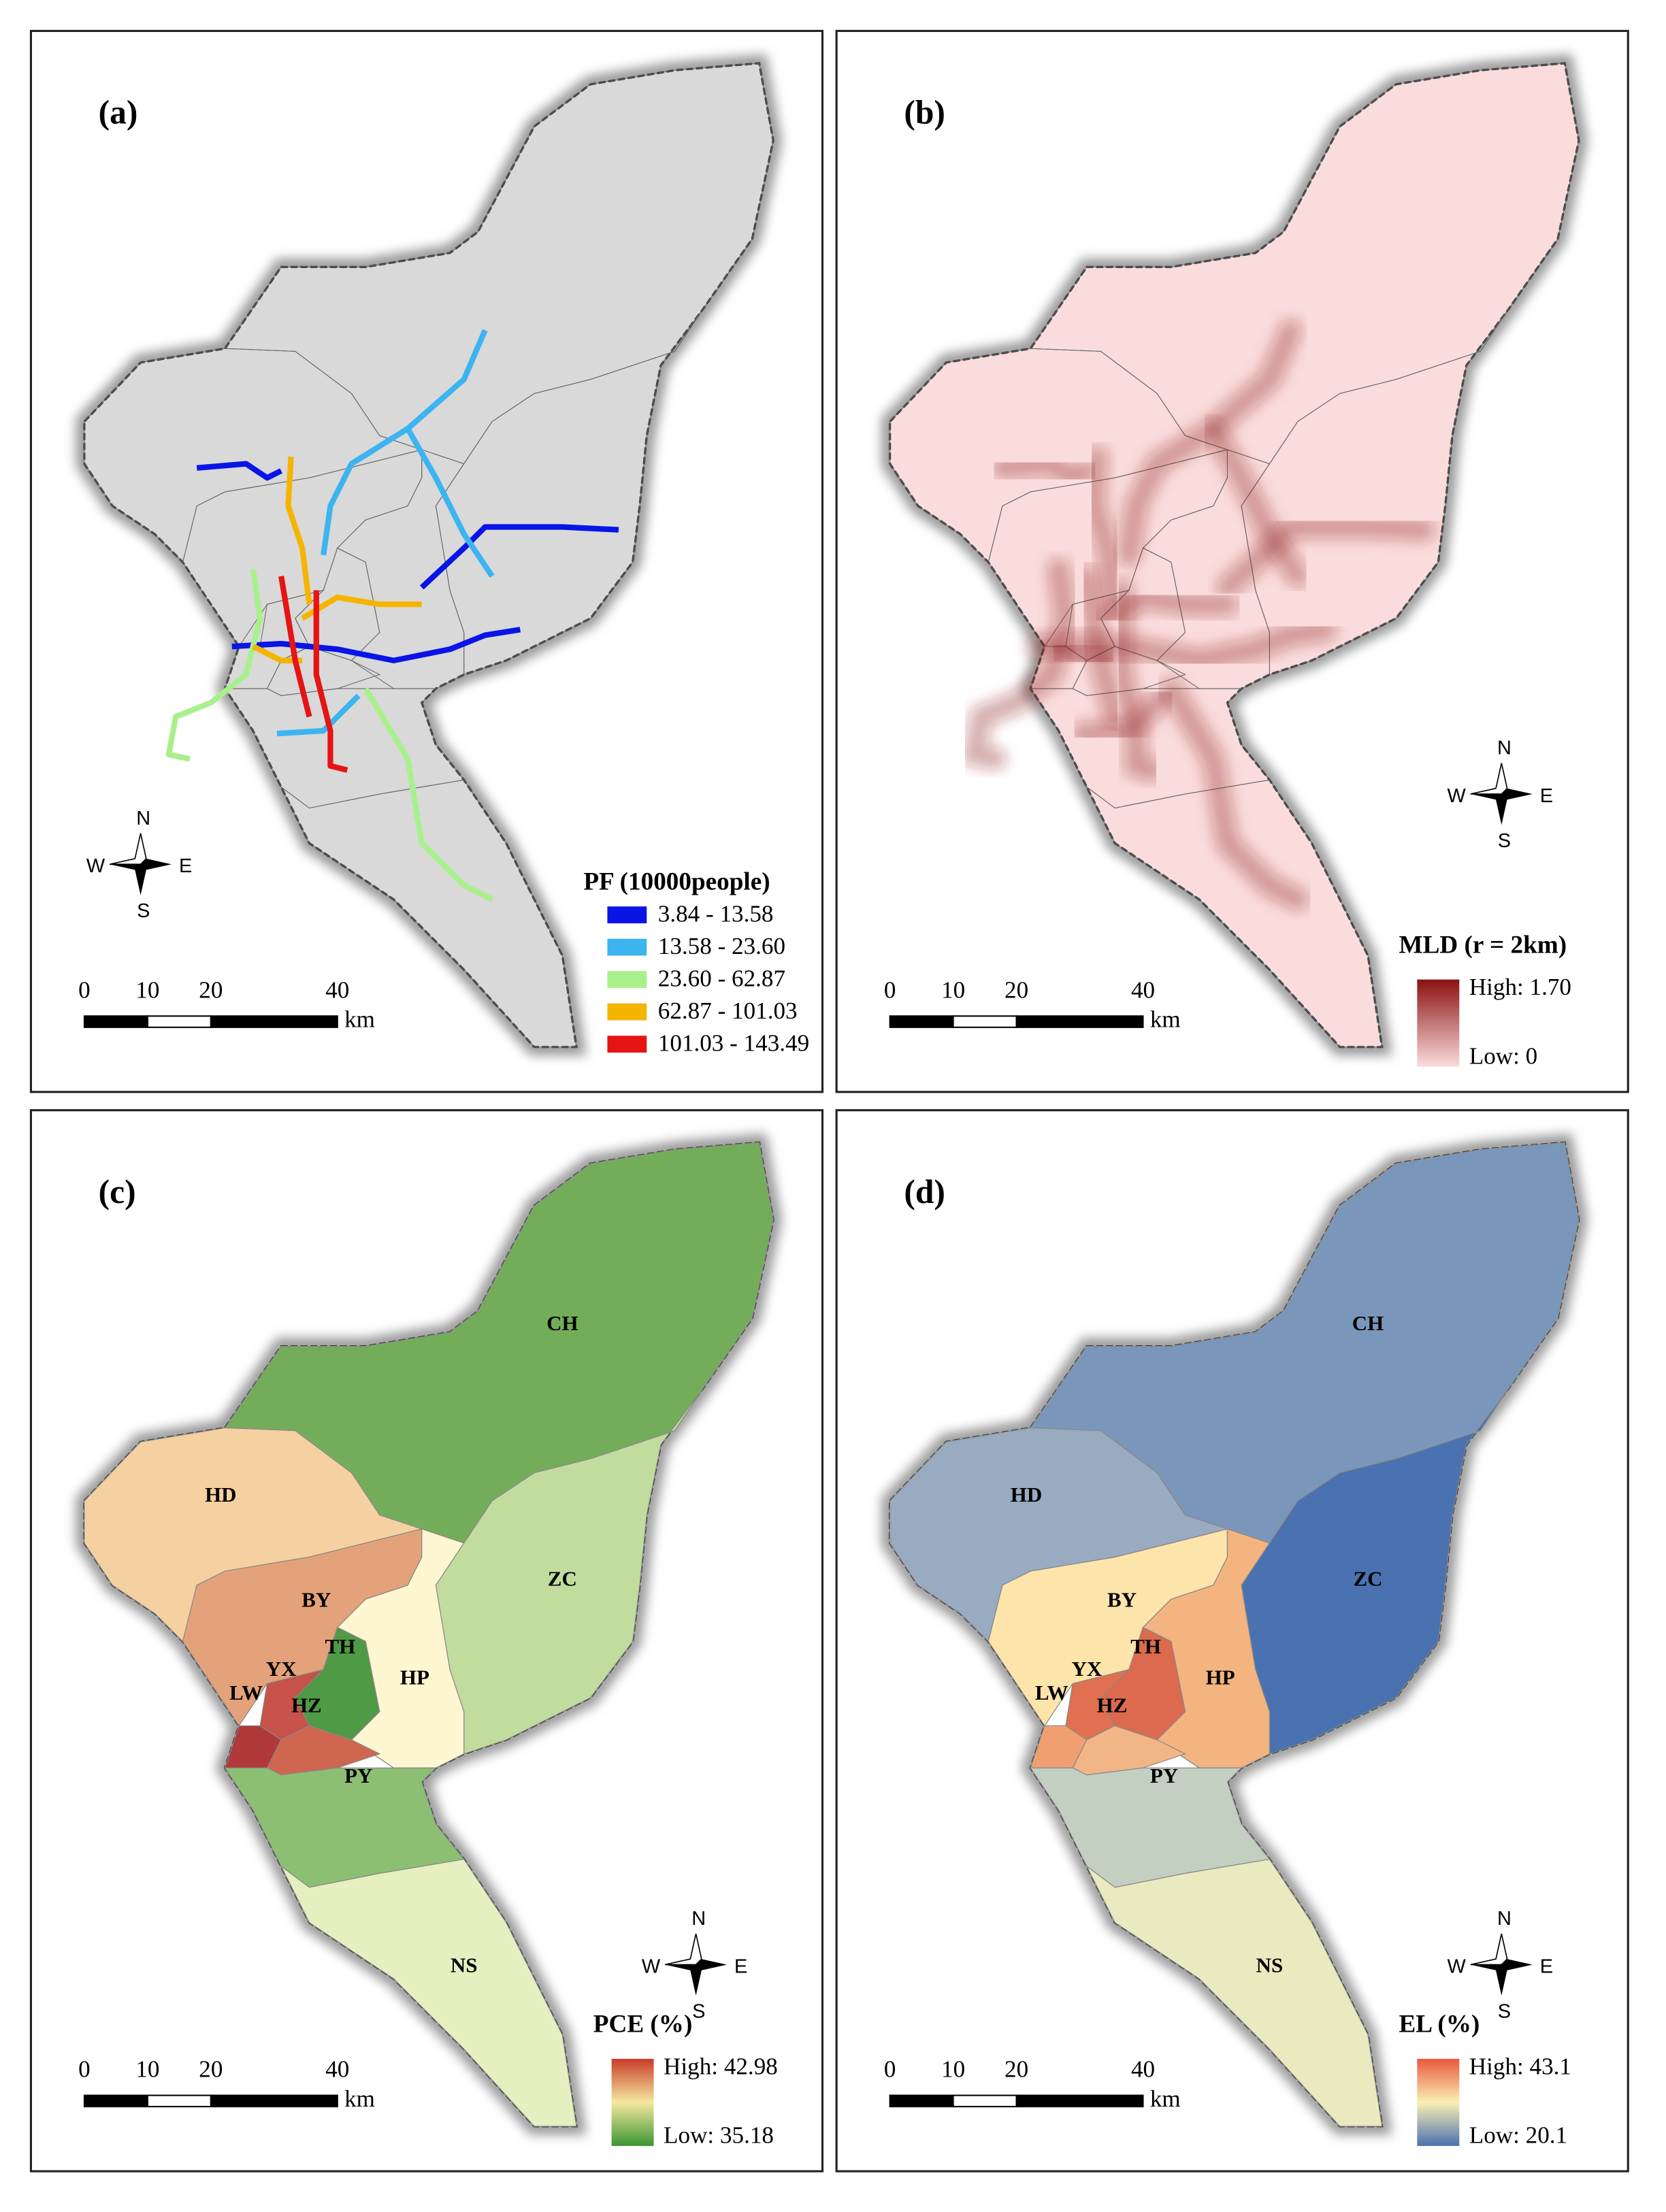  I want to click on district-label: HP, so click(1221, 1677).